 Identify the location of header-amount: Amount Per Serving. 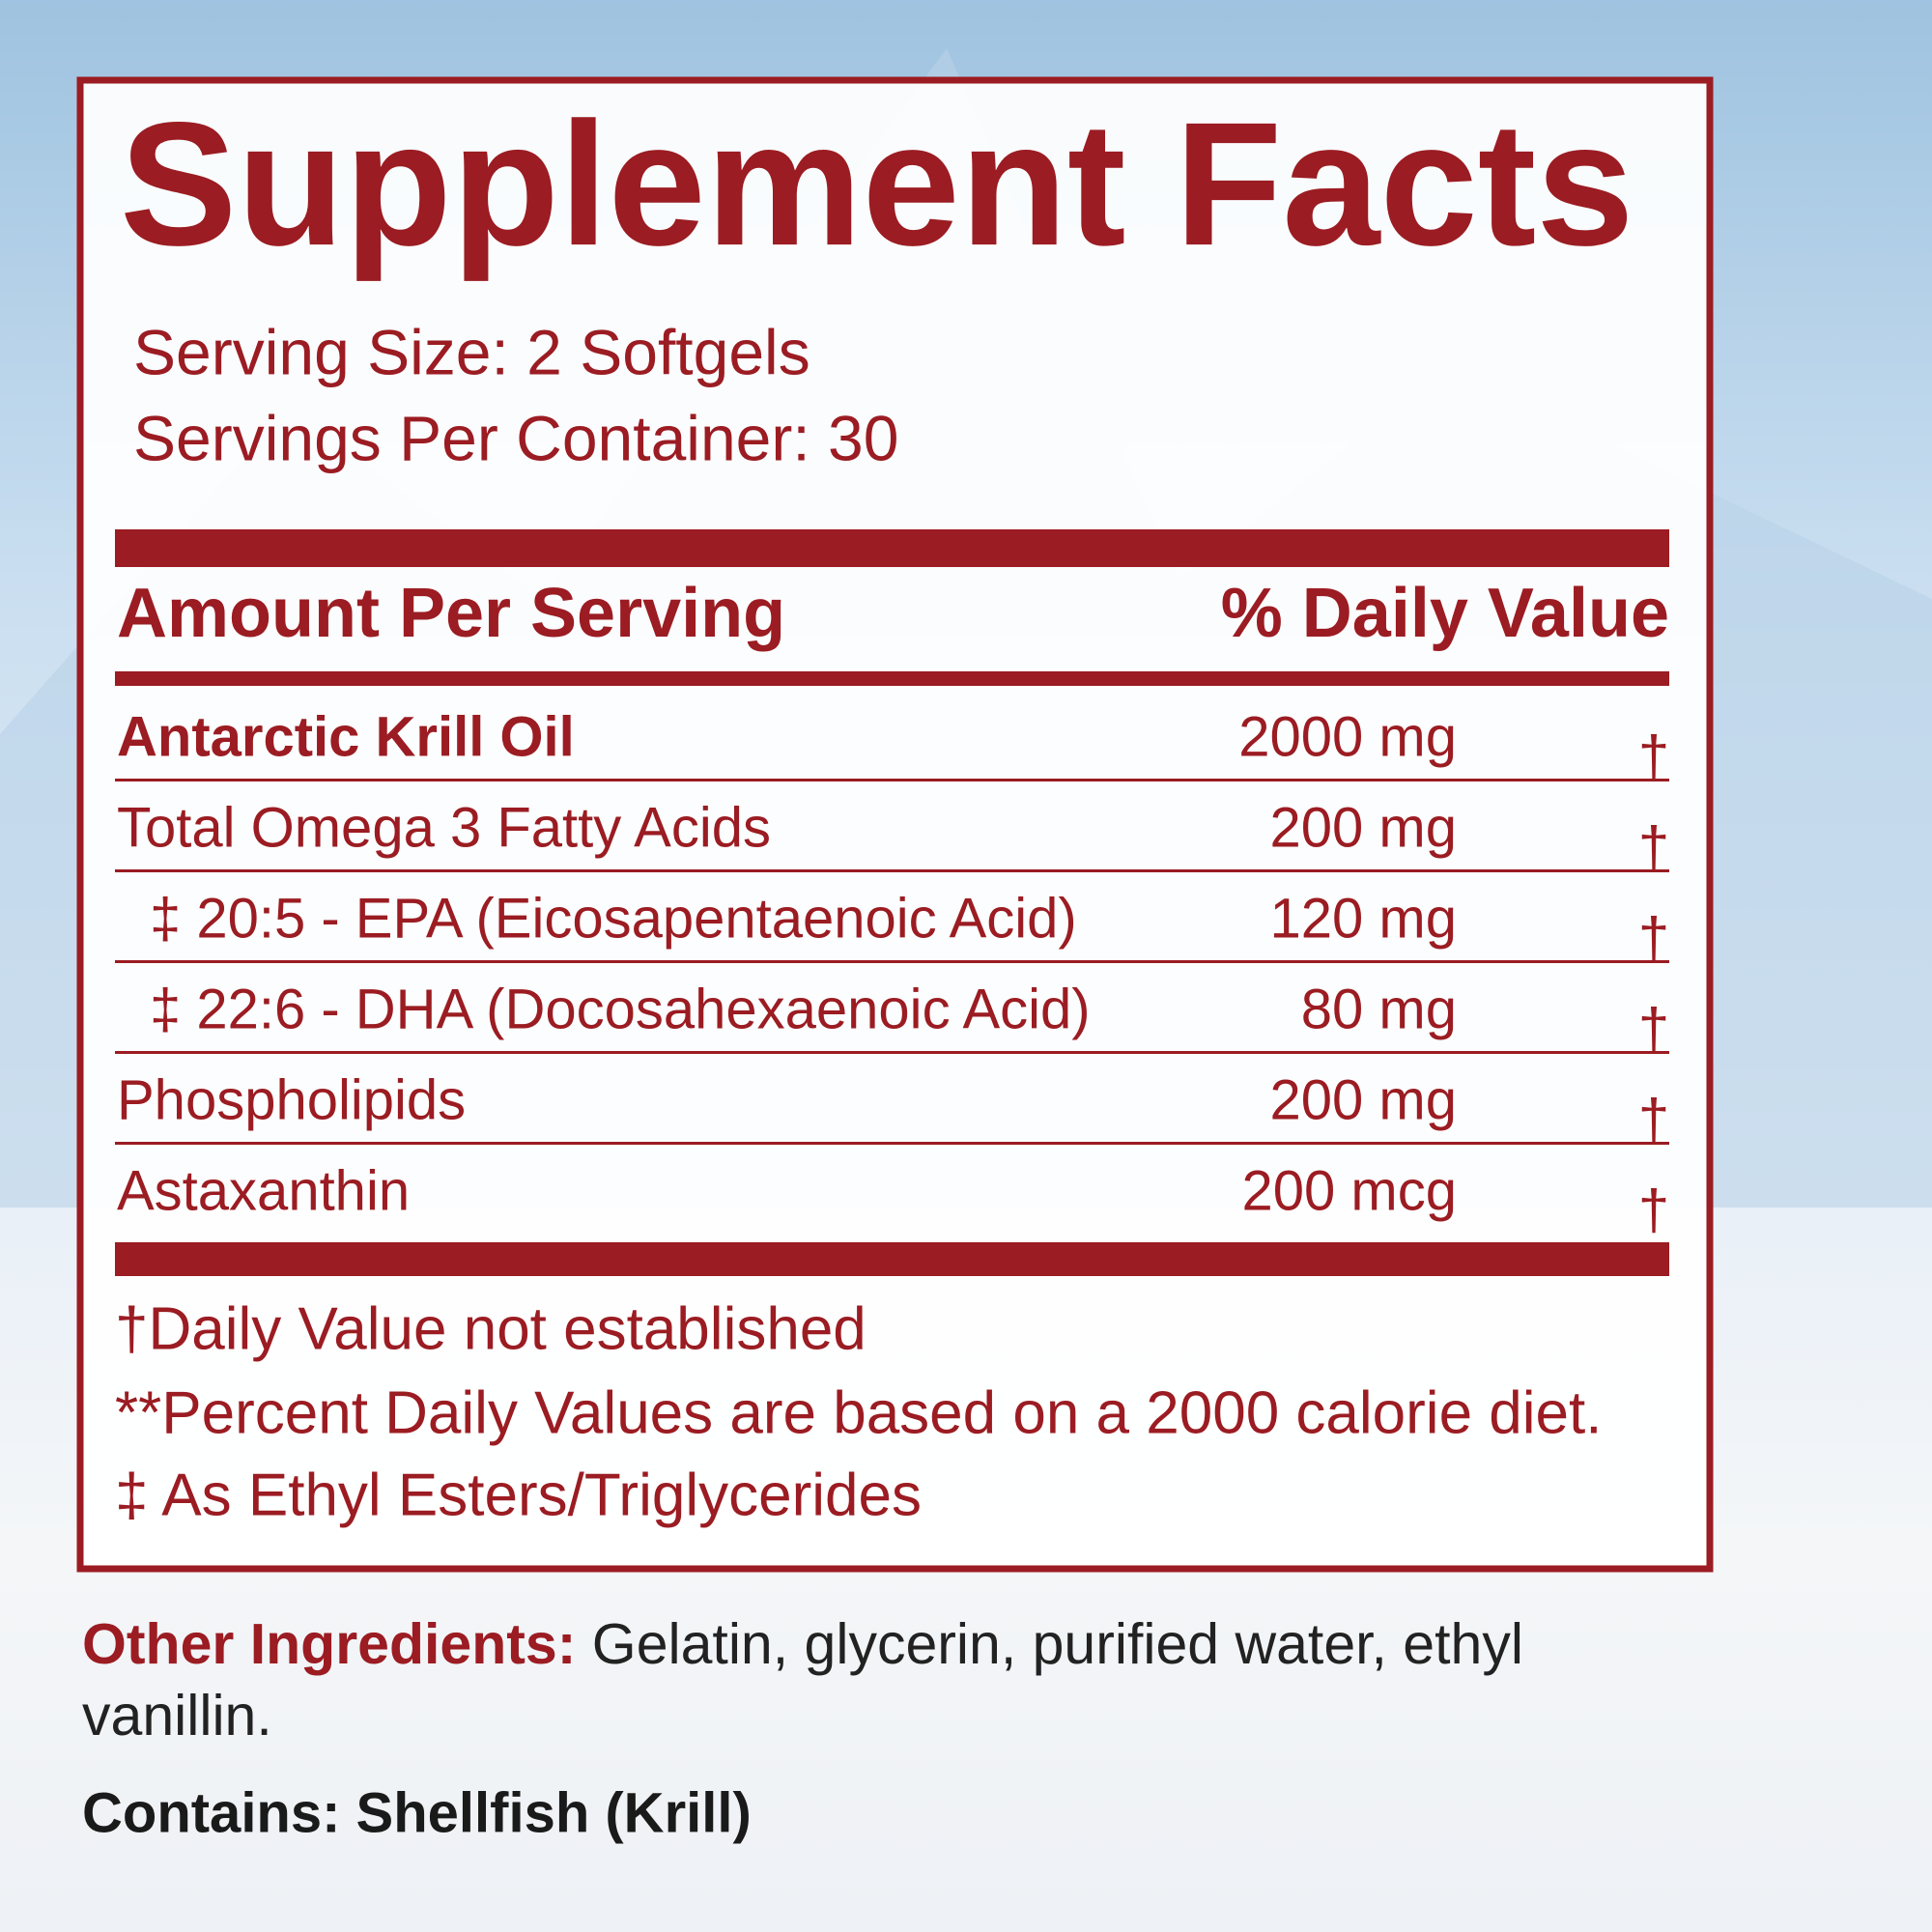
(451, 613).